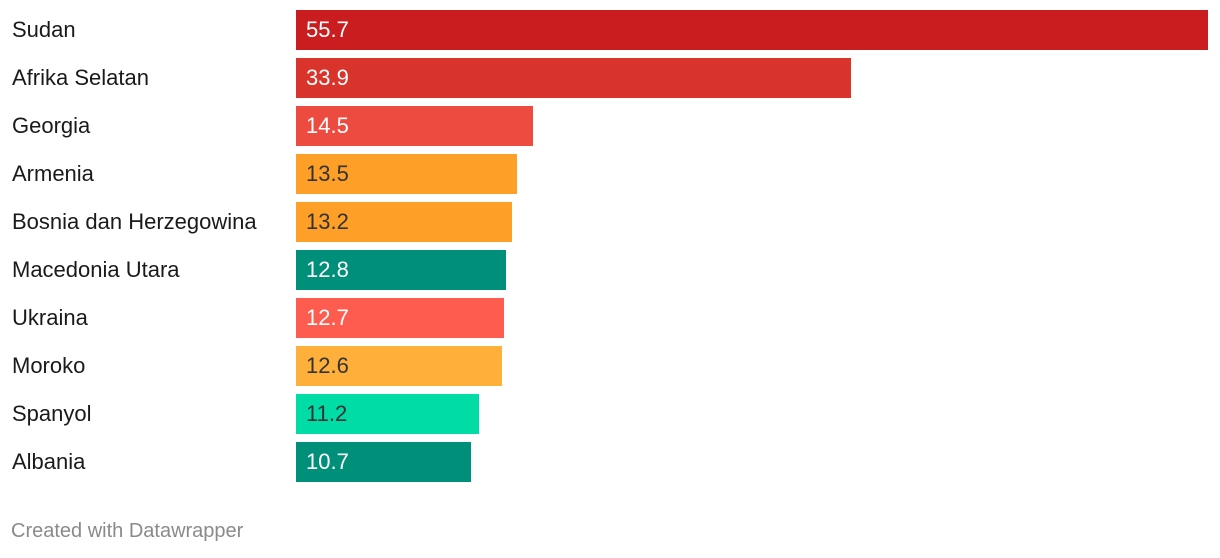 Image resolution: width=1220 pixels, height=558 pixels. What do you see at coordinates (50, 317) in the screenshot?
I see `category-label: Ukraina` at bounding box center [50, 317].